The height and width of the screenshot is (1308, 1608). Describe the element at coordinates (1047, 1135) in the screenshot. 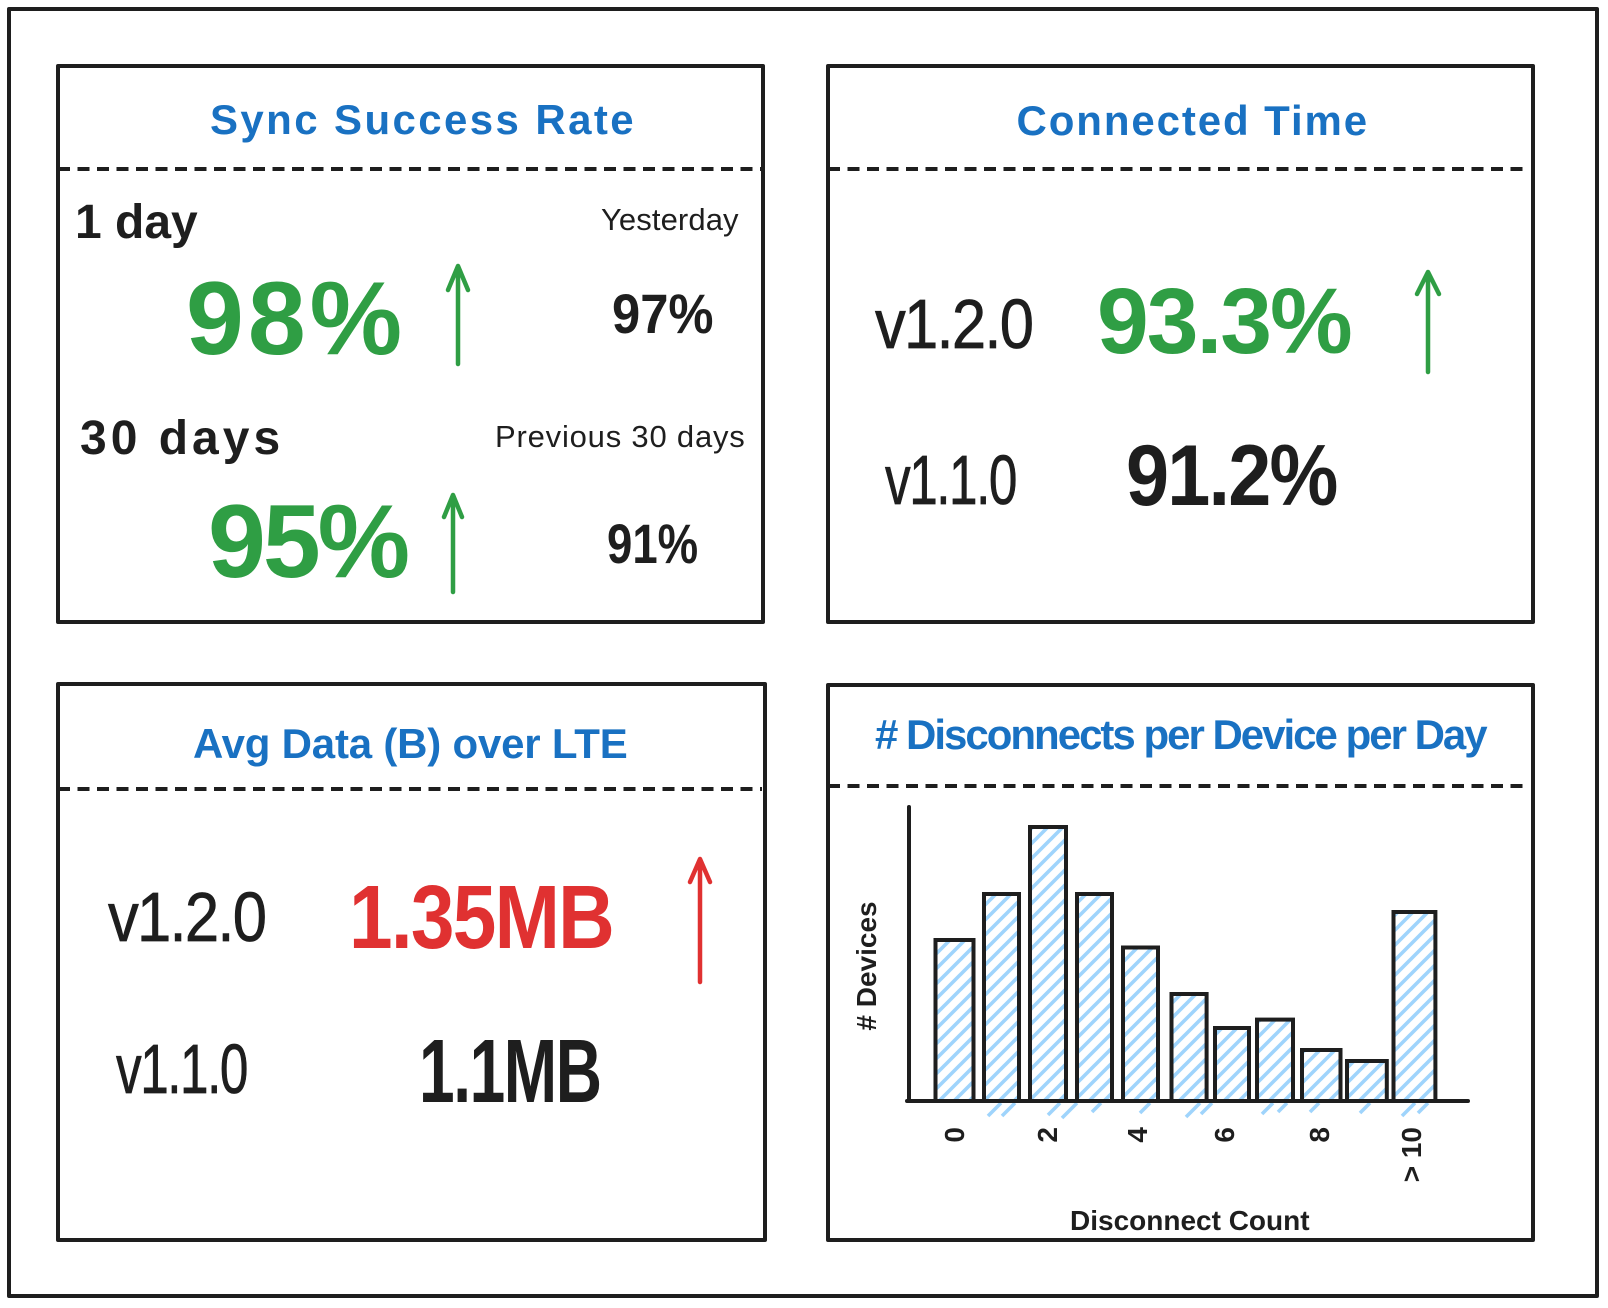

I see `svg-text: 2` at that location.